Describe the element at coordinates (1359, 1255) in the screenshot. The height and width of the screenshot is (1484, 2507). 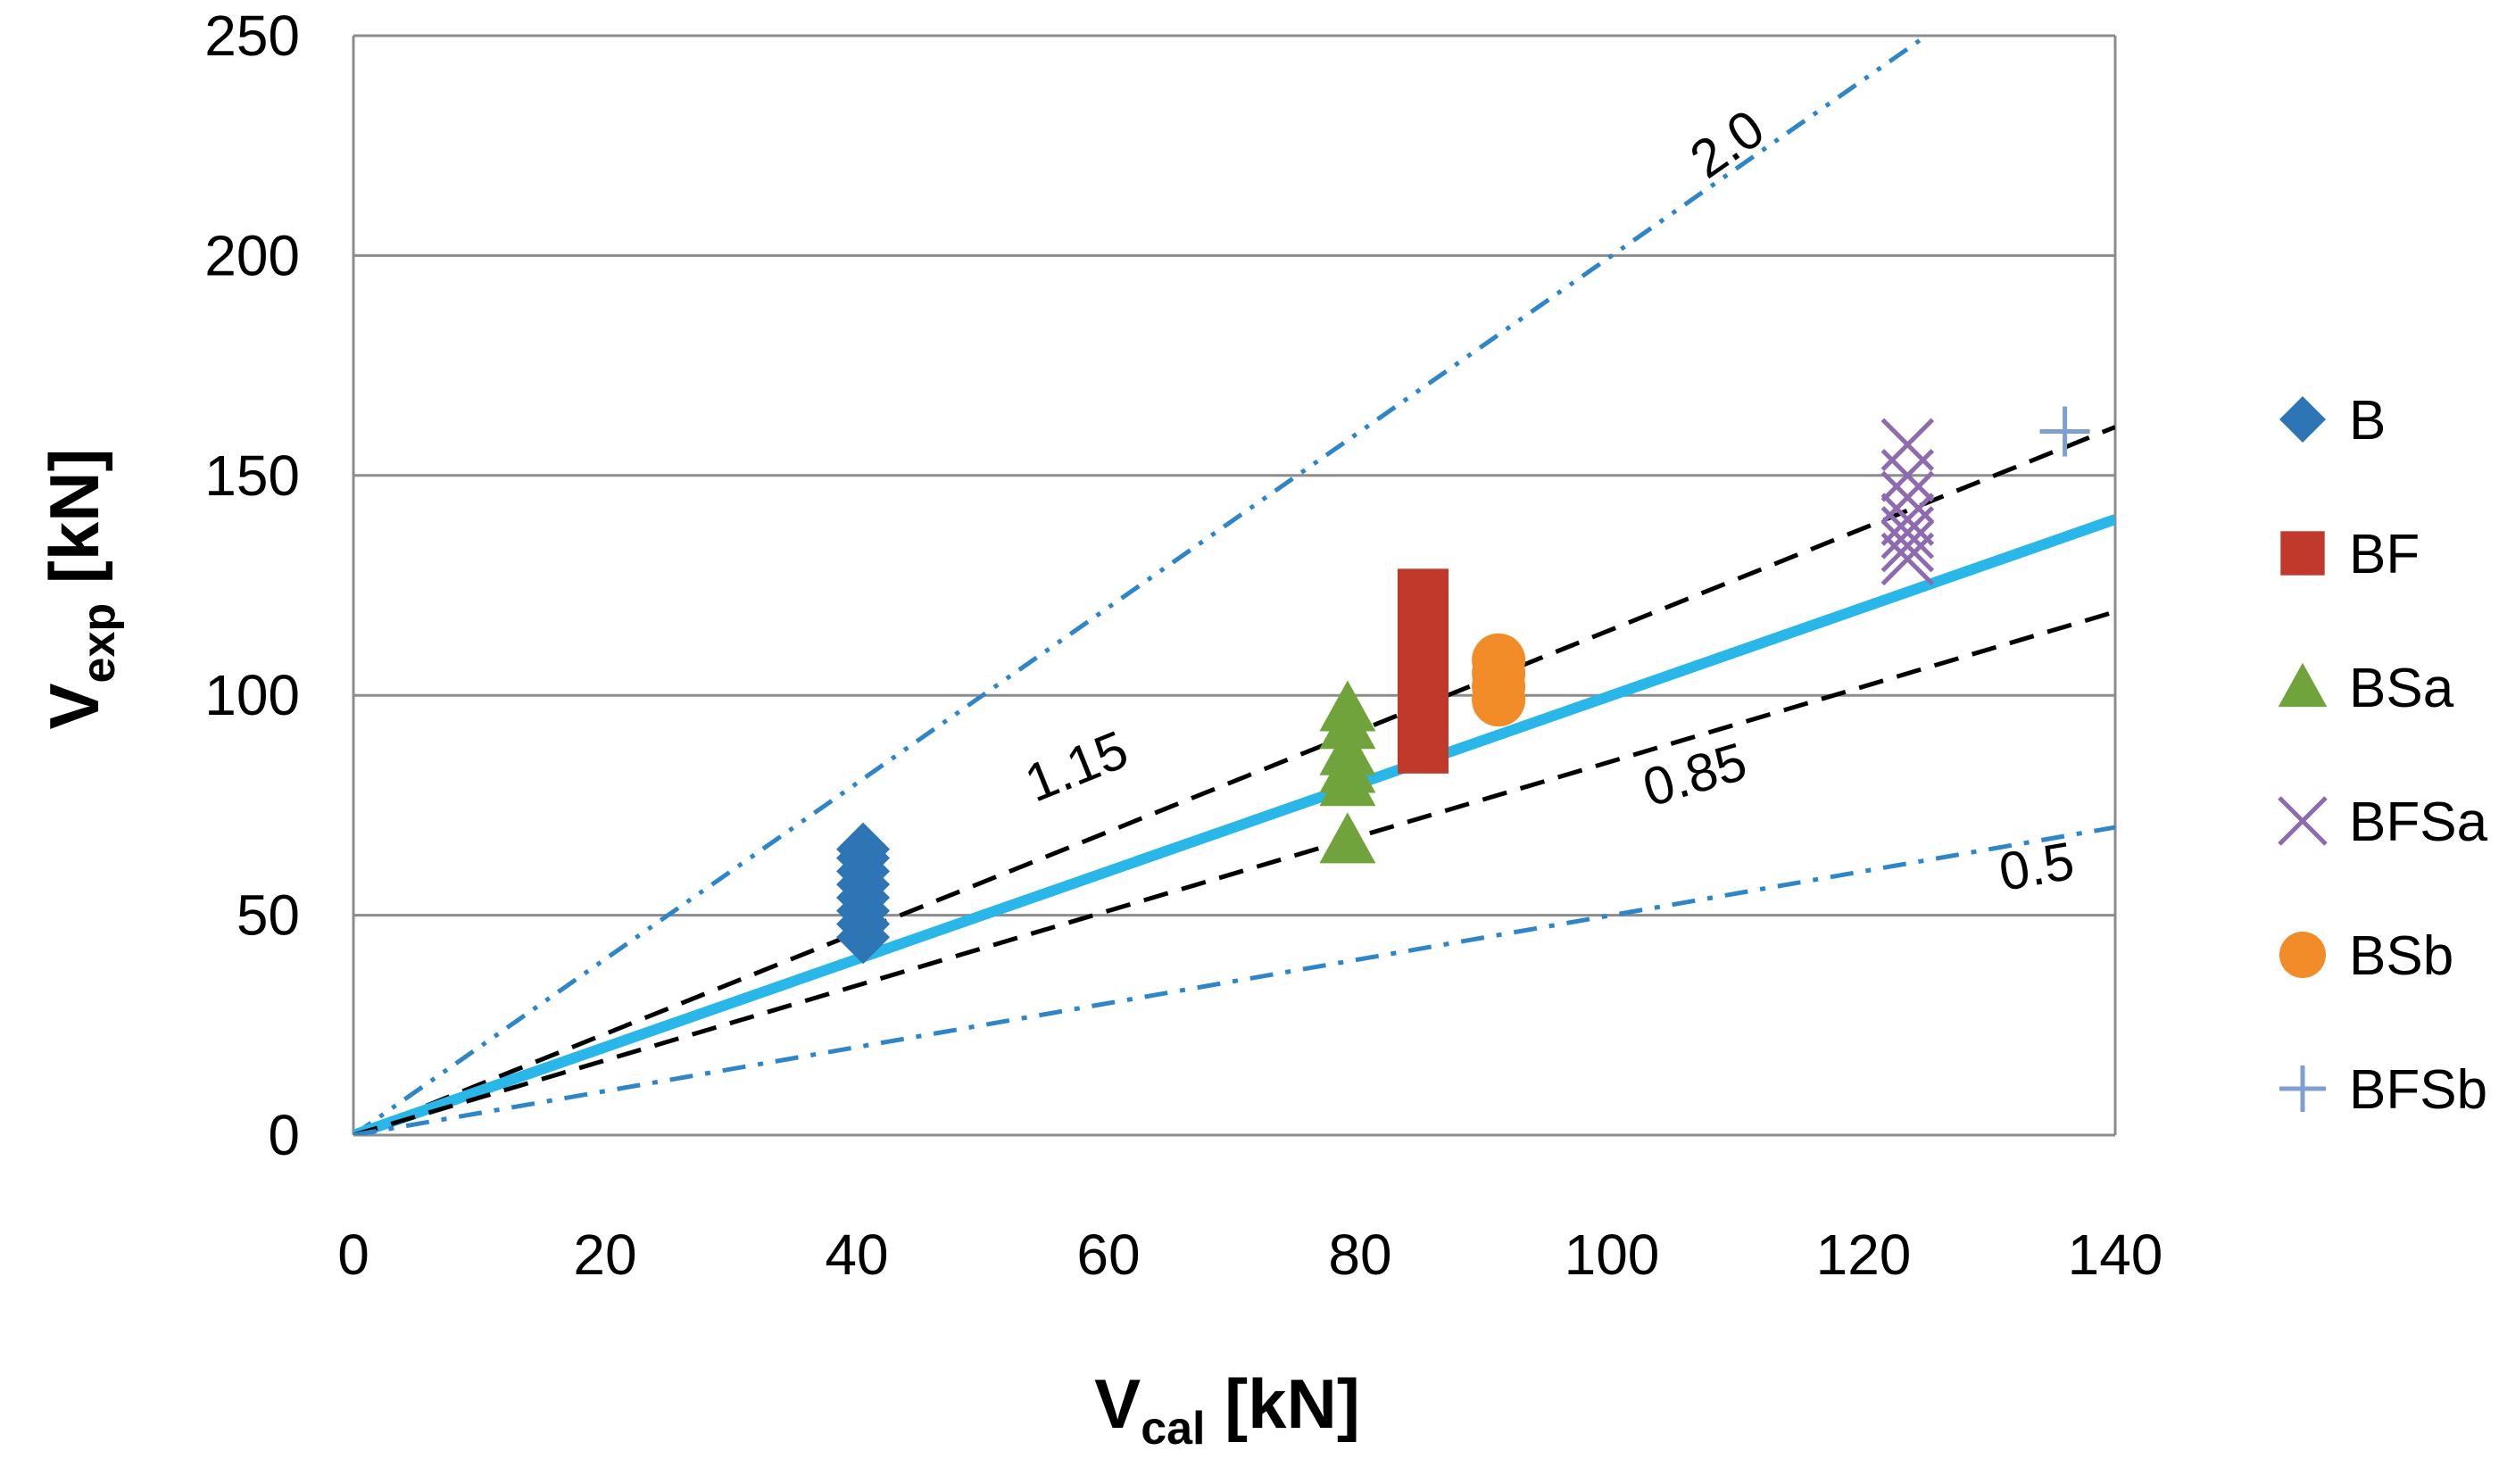
I see `x-tick-label: 80` at that location.